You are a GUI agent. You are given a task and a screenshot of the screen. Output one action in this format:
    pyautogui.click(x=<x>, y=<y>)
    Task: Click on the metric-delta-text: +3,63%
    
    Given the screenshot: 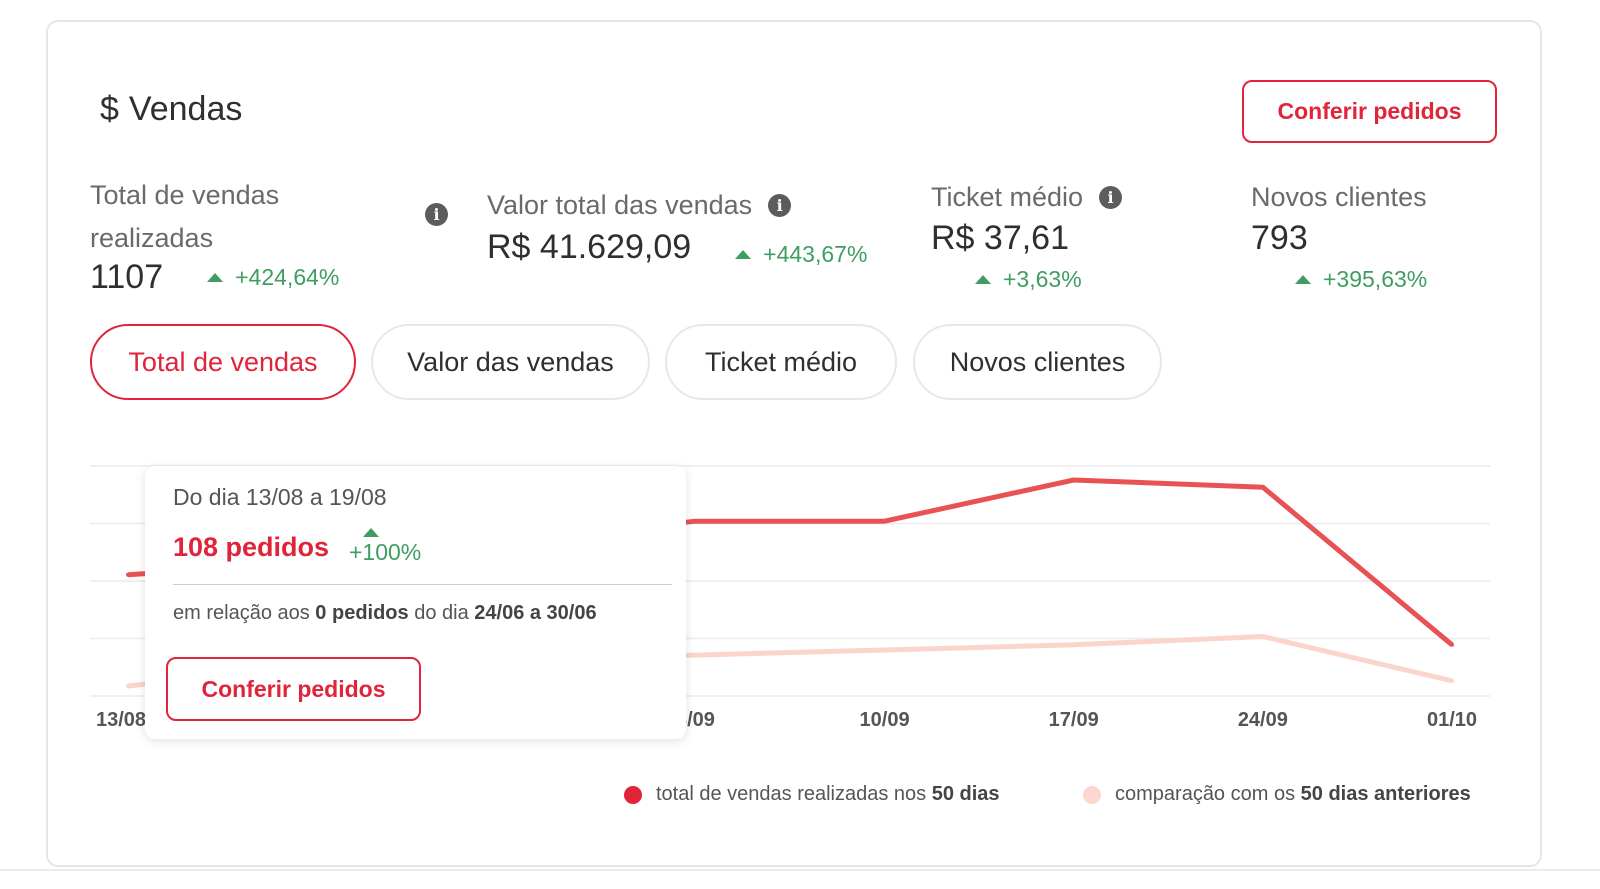 What is the action you would take?
    pyautogui.click(x=1042, y=279)
    